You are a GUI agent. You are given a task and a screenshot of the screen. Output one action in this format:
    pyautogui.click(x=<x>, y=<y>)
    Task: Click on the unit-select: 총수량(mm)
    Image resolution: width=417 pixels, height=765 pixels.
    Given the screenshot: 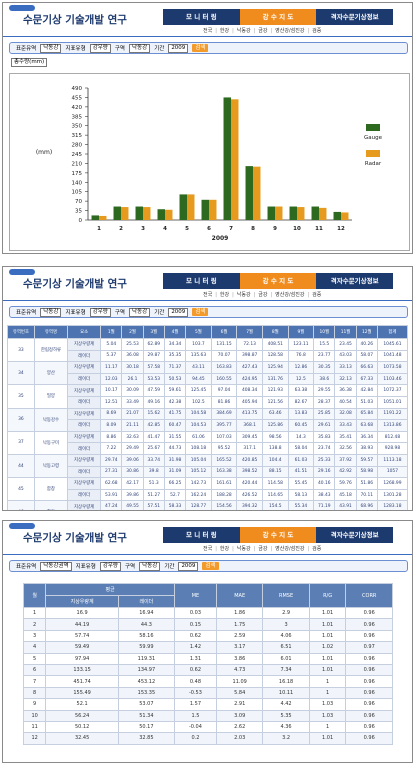 What is the action you would take?
    pyautogui.click(x=29, y=62)
    